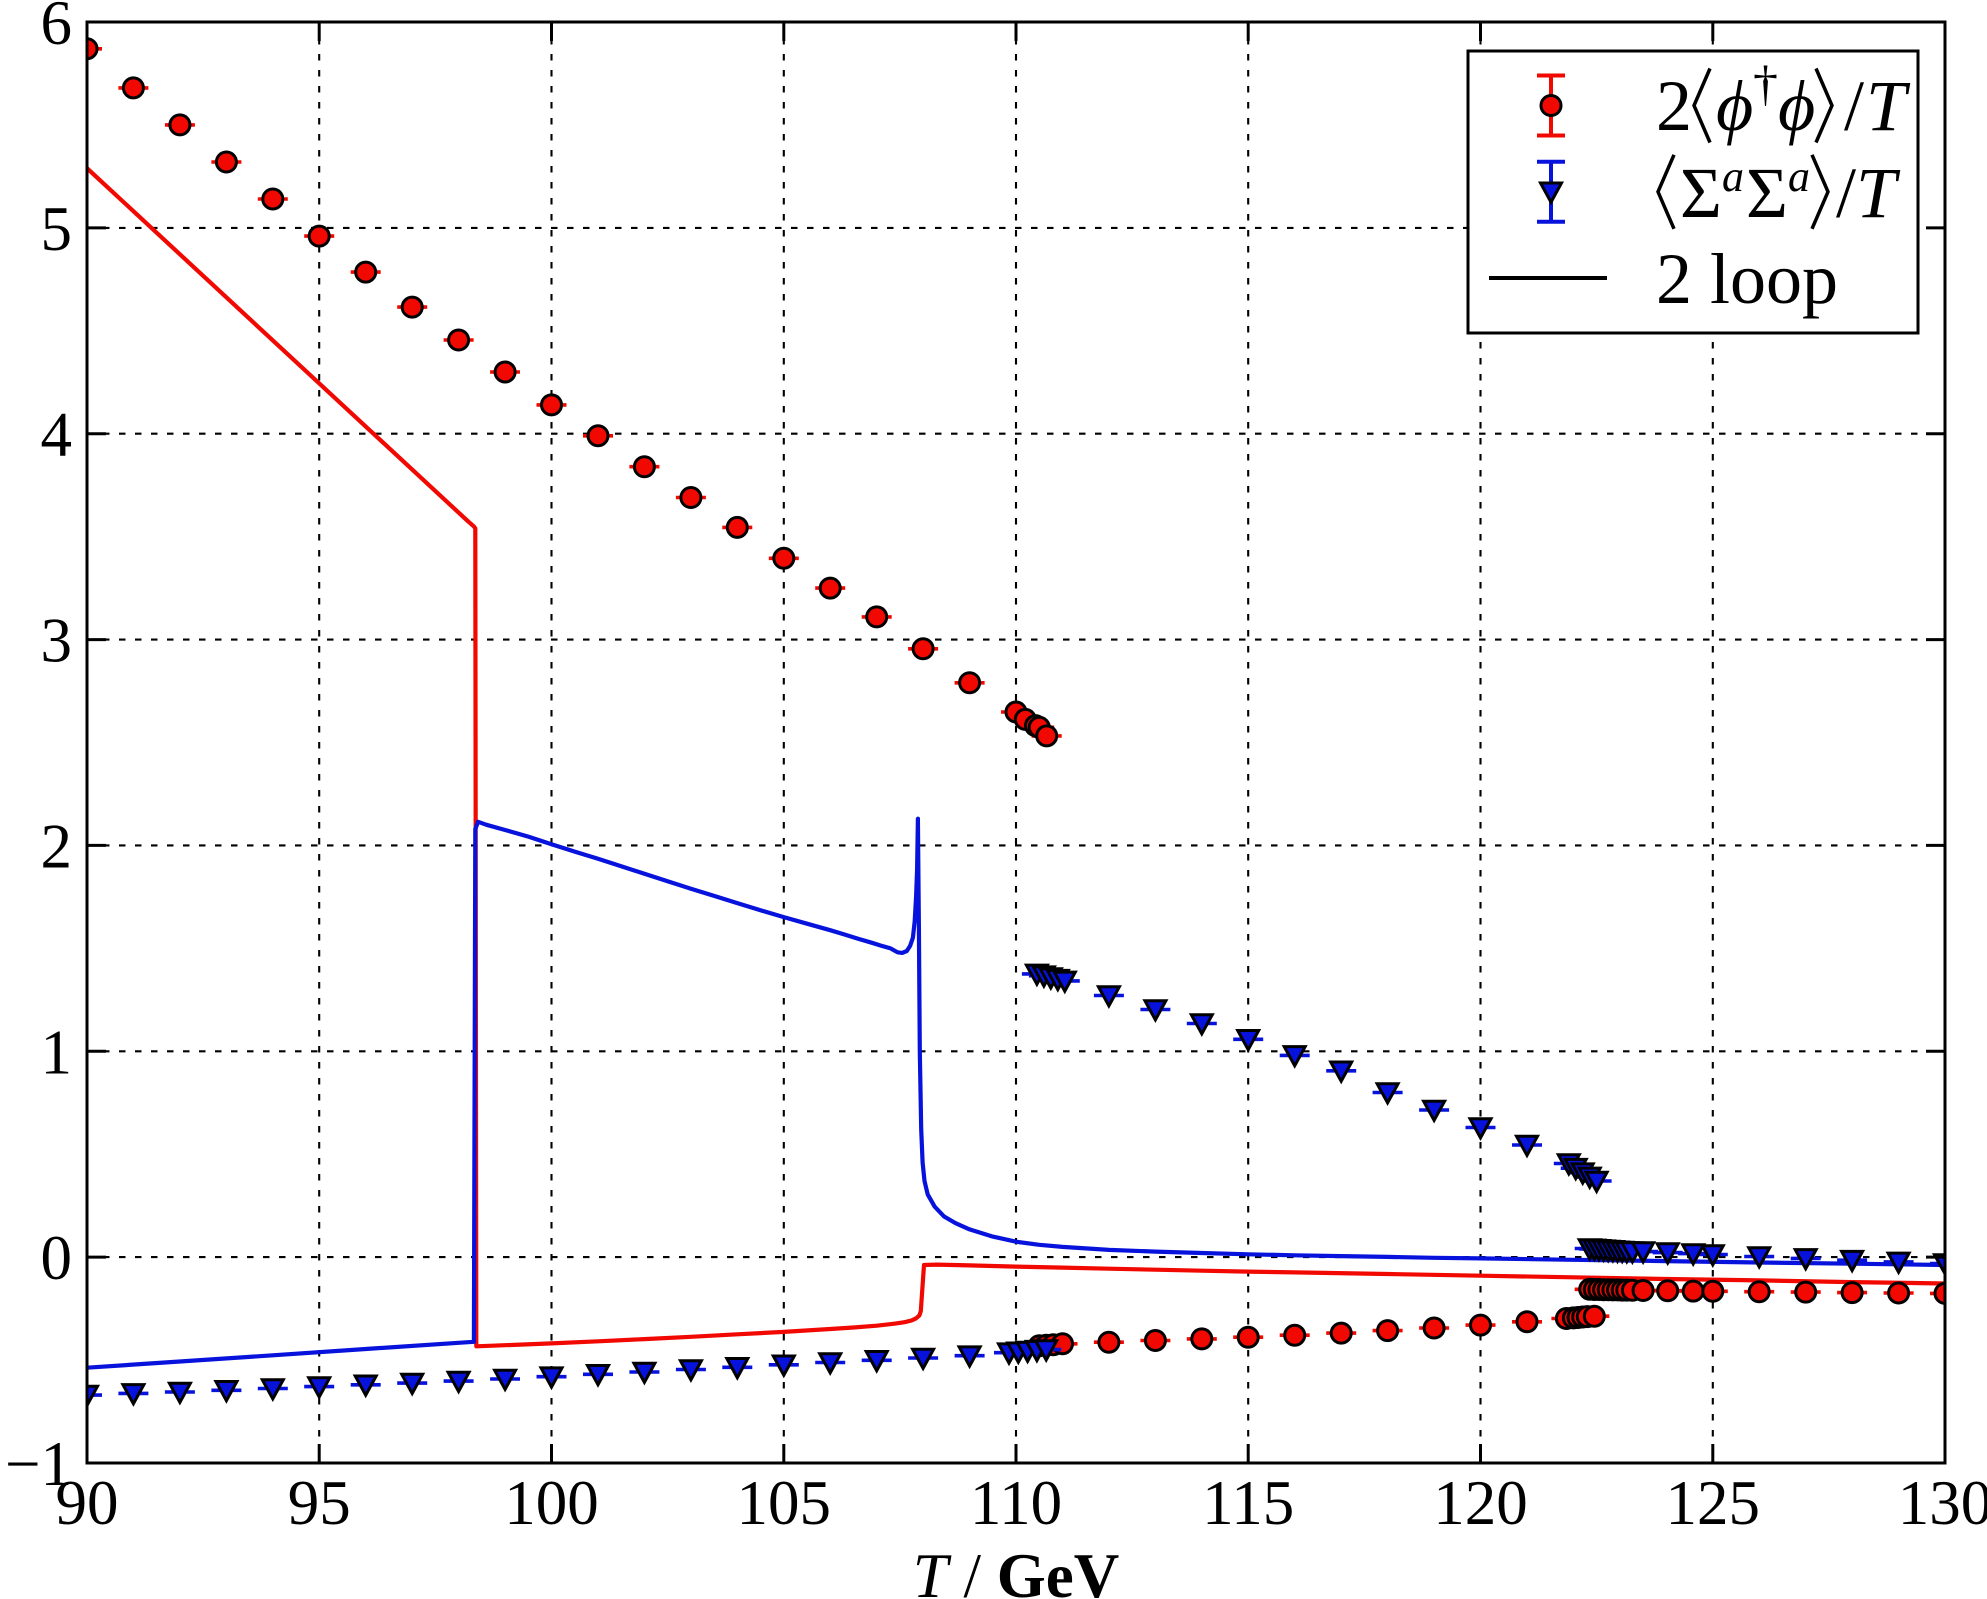 This screenshot has height=1599, width=1987. What do you see at coordinates (57, 1258) in the screenshot?
I see `svg-text: 0` at bounding box center [57, 1258].